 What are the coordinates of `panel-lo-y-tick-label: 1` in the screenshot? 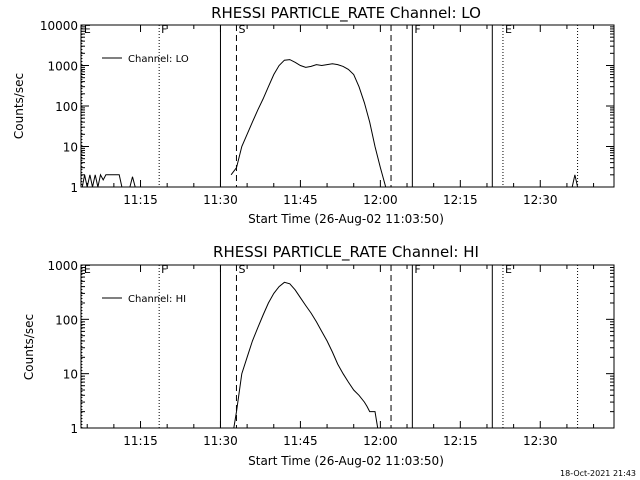 It's located at (74, 188).